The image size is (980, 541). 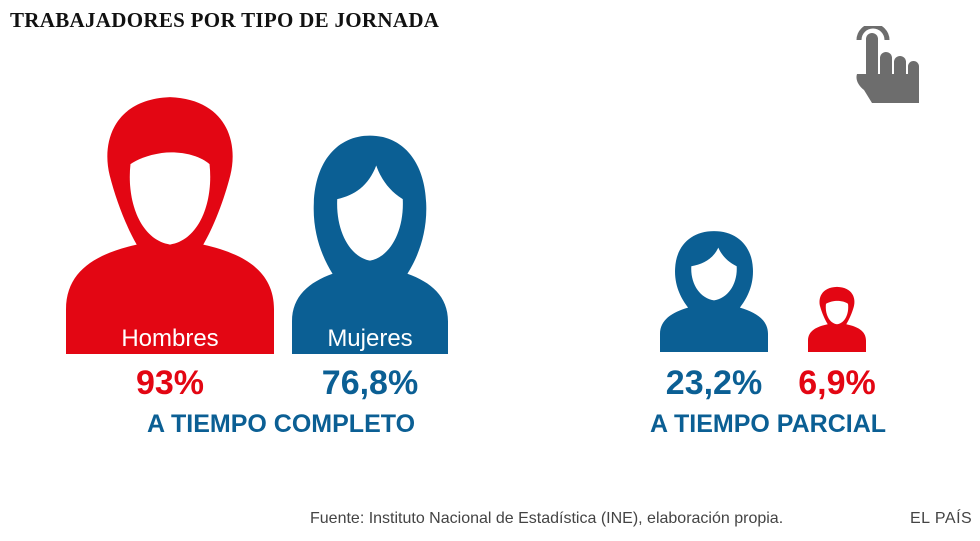 What do you see at coordinates (169, 338) in the screenshot?
I see `series-name-label: Hombres` at bounding box center [169, 338].